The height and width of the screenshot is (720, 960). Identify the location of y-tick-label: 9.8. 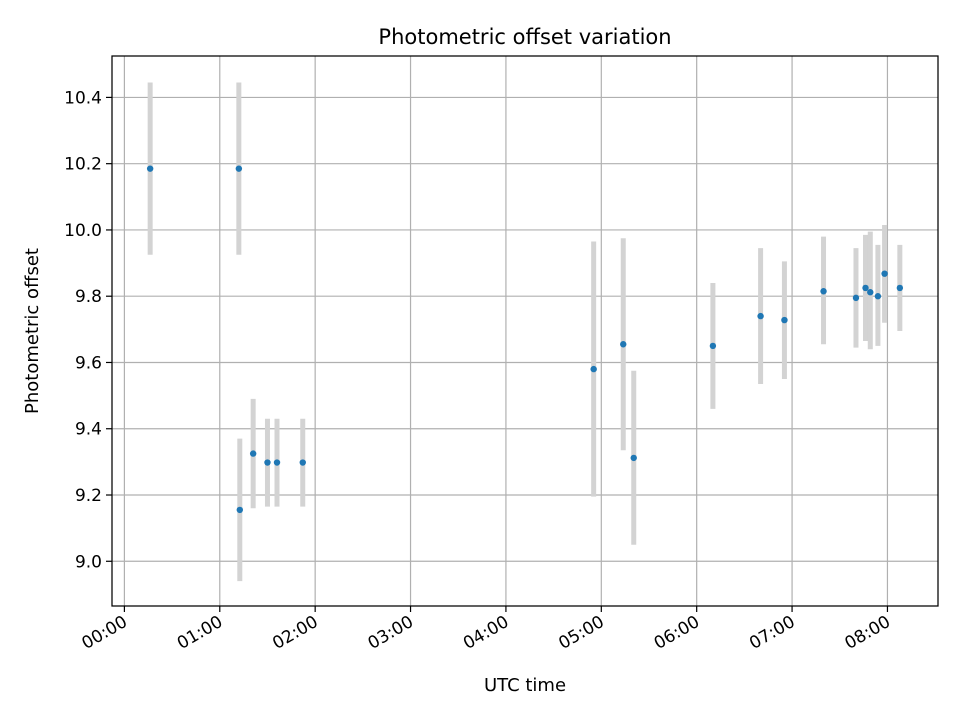
(88, 297).